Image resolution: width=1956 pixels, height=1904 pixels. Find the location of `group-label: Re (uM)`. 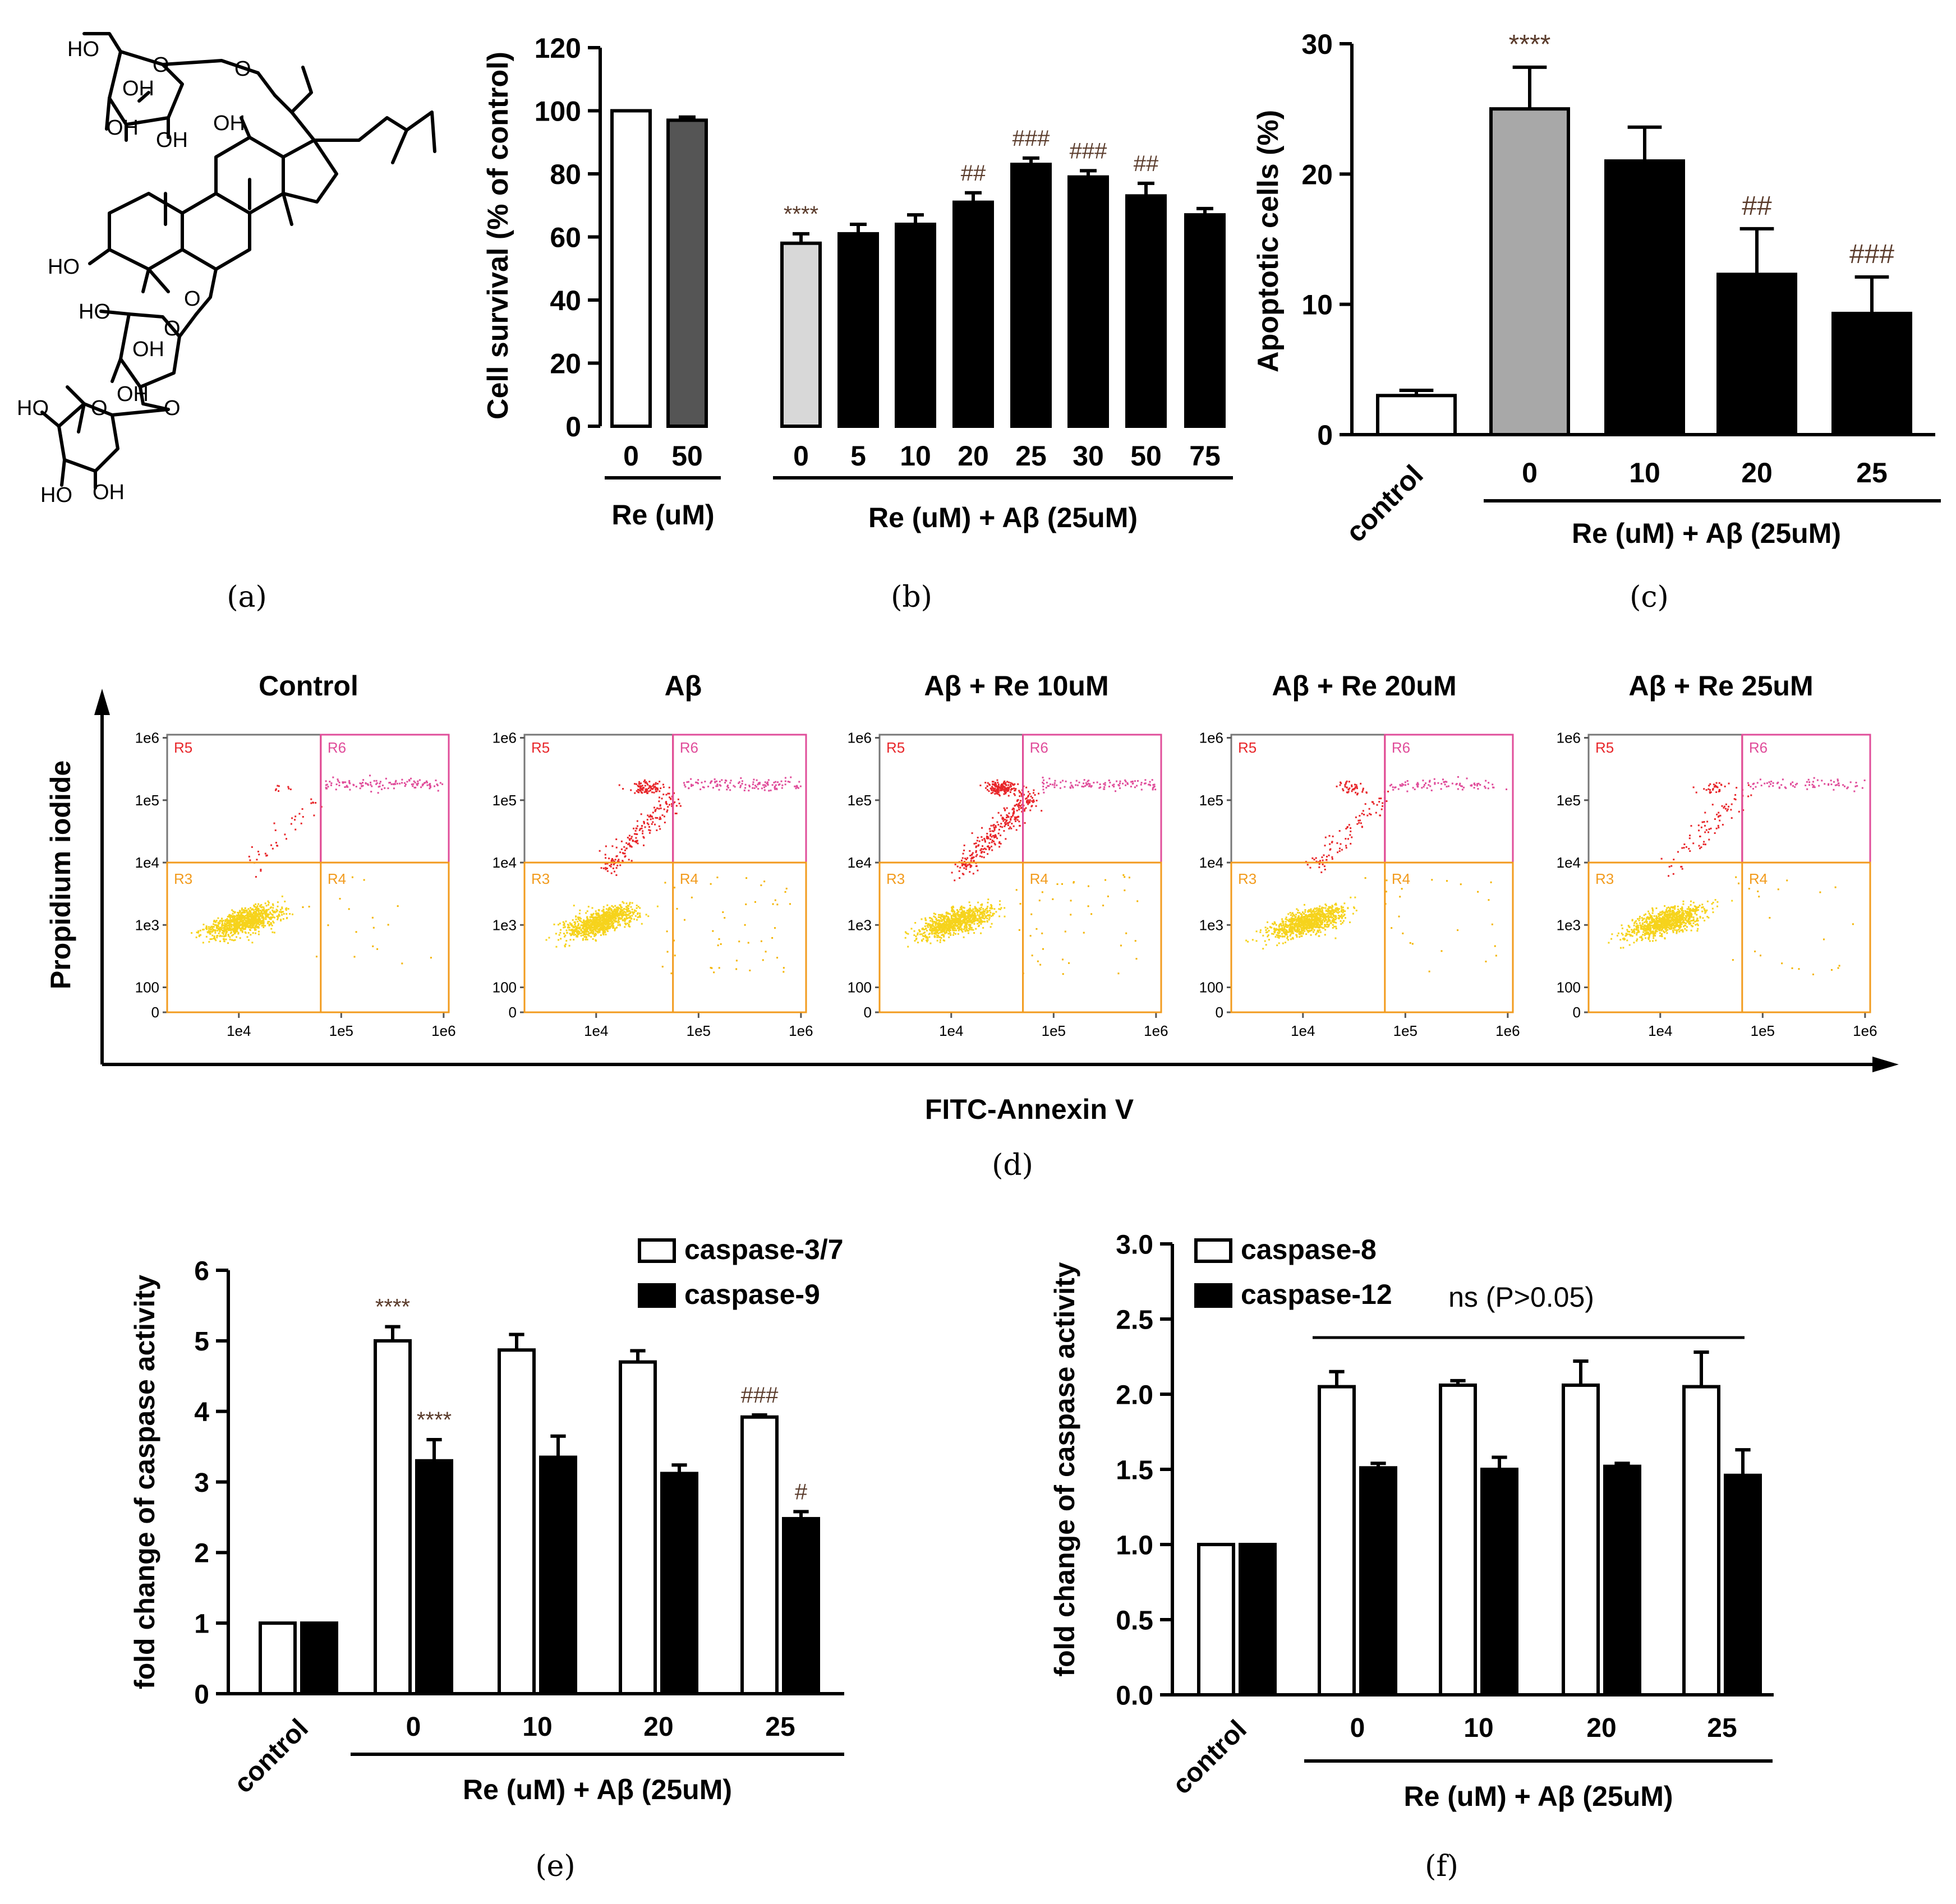

group-label: Re (uM) is located at coordinates (662, 515).